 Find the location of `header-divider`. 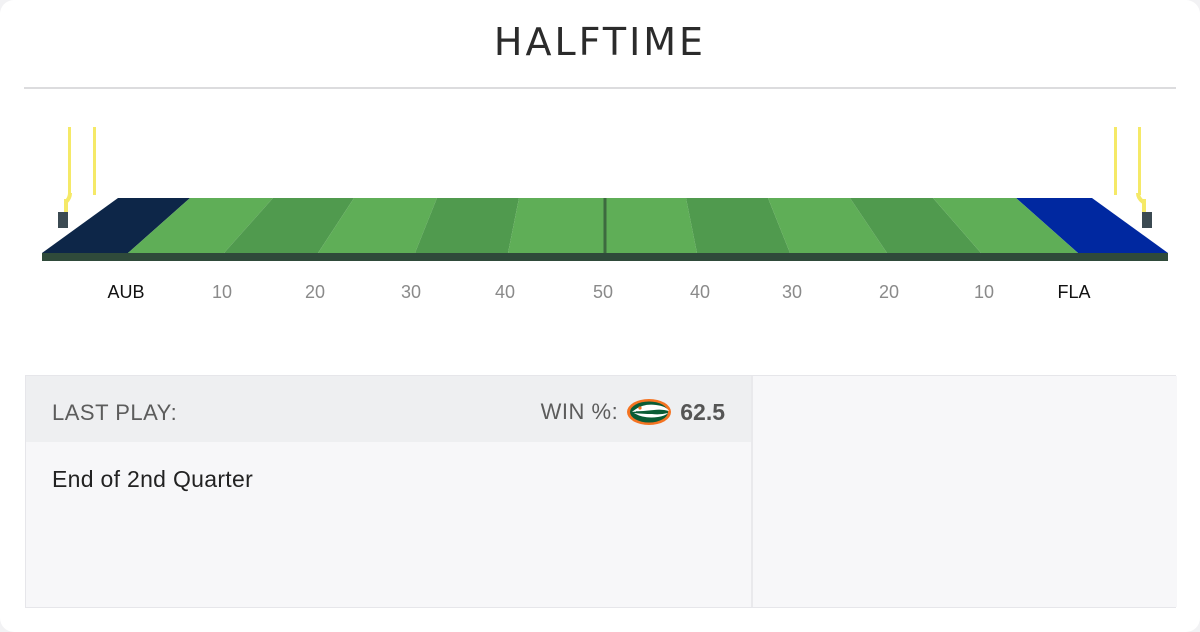

header-divider is located at coordinates (600, 88).